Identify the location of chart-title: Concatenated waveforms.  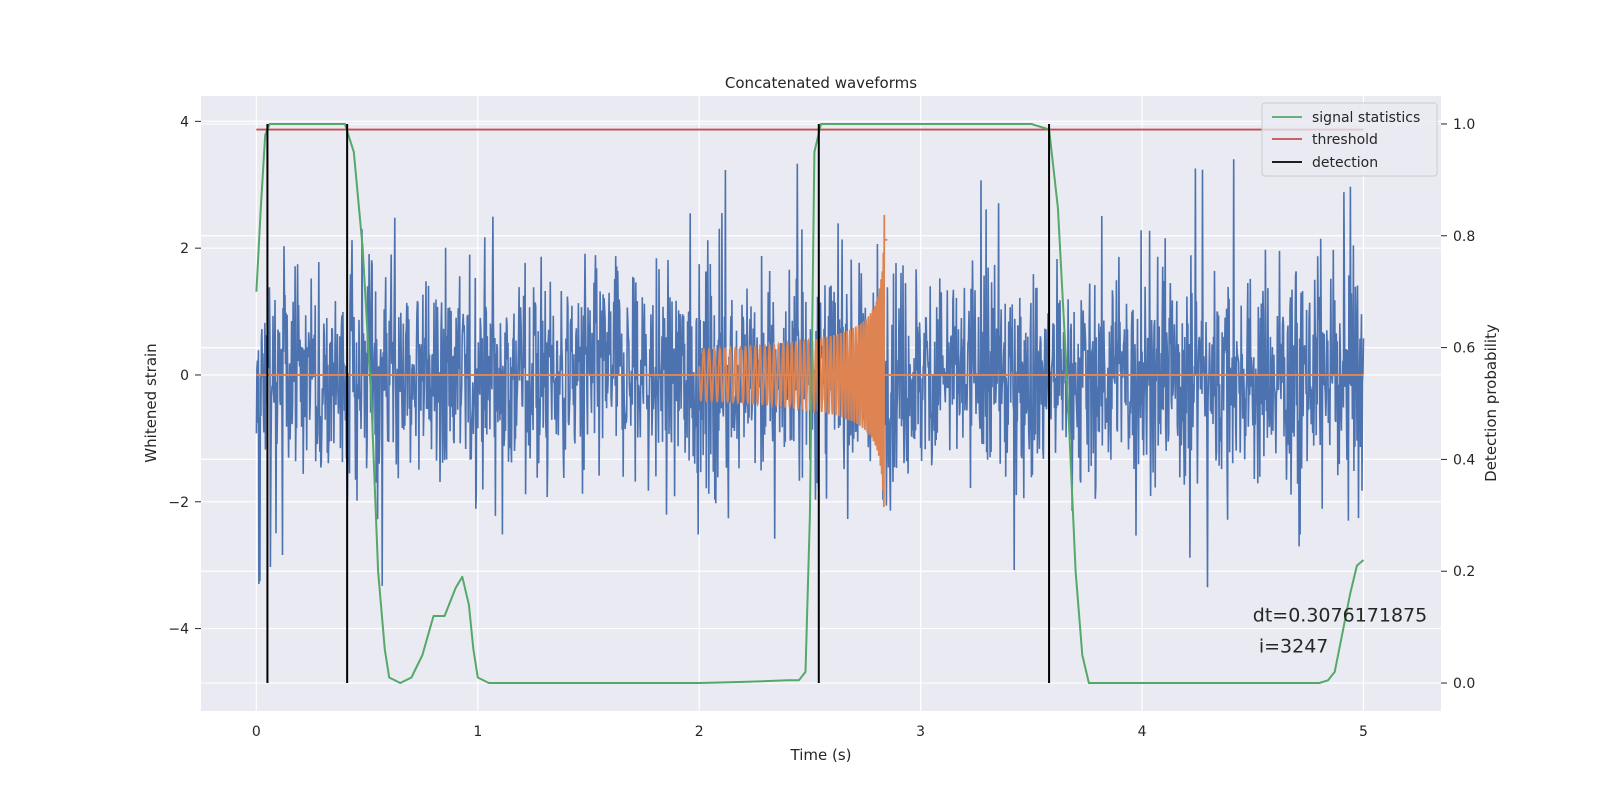
(821, 83).